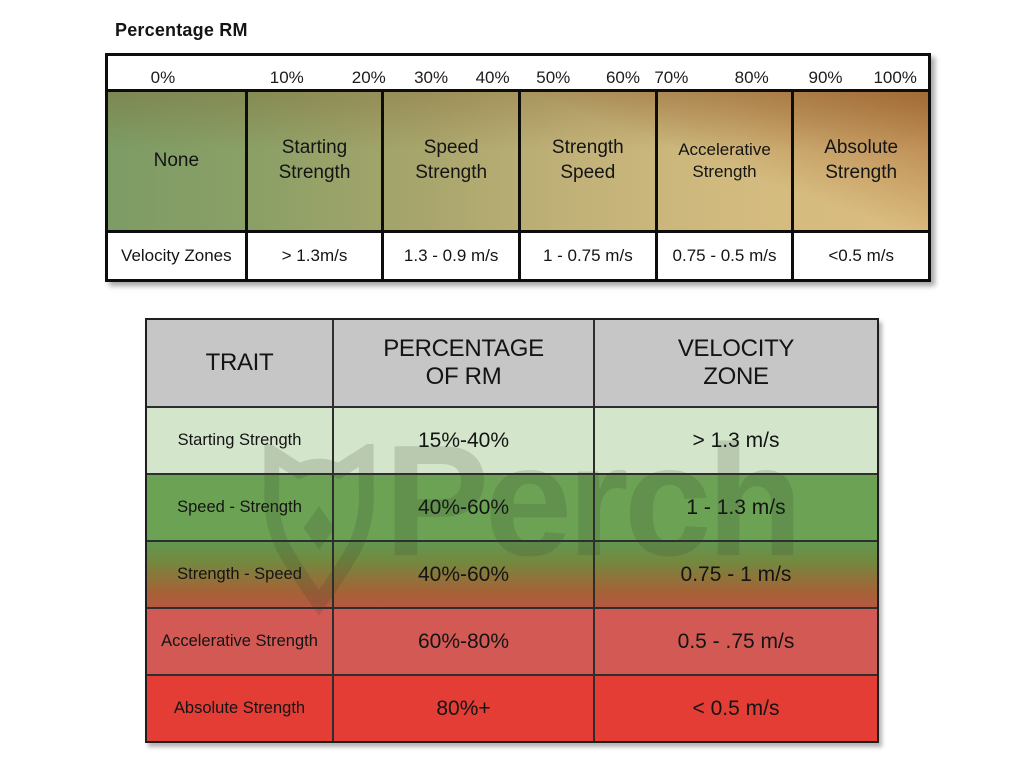 This screenshot has height=768, width=1024. What do you see at coordinates (239, 506) in the screenshot?
I see `table-row-trait: Speed - Strength` at bounding box center [239, 506].